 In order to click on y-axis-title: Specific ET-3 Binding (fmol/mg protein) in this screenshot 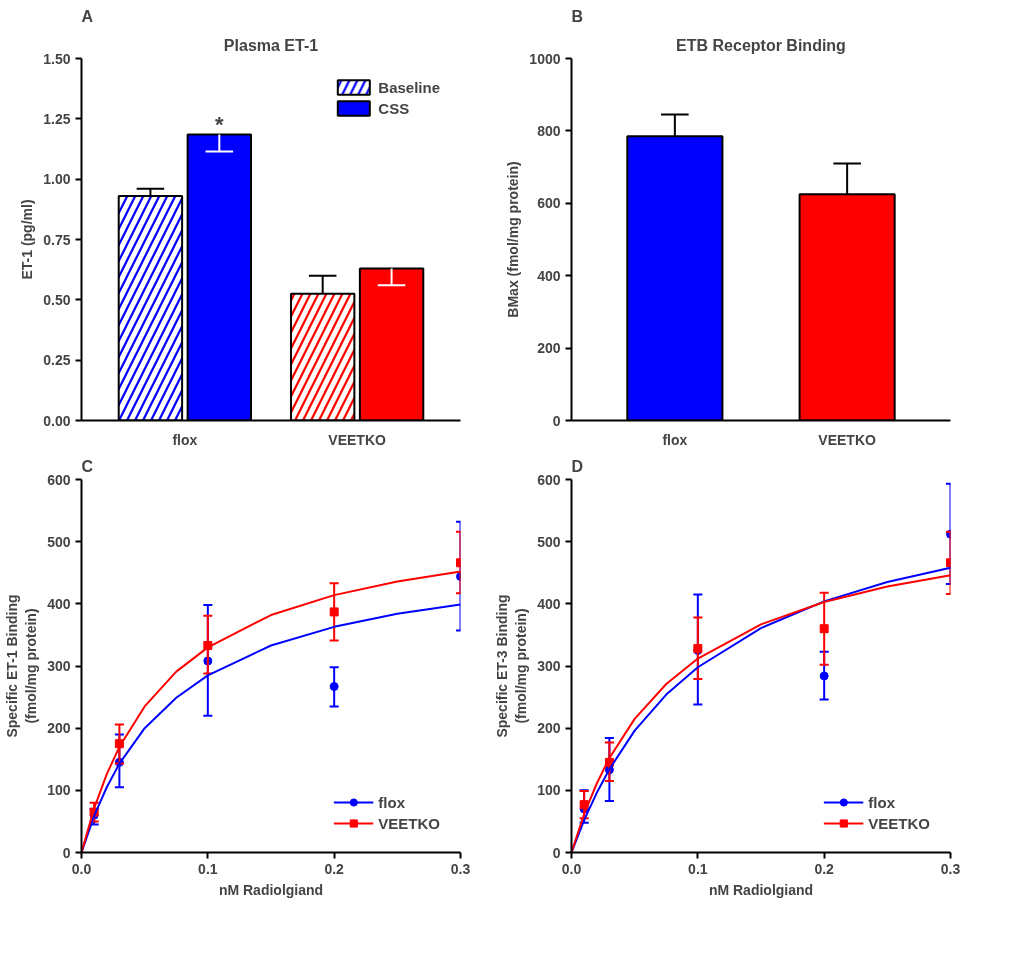, I will do `click(511, 666)`.